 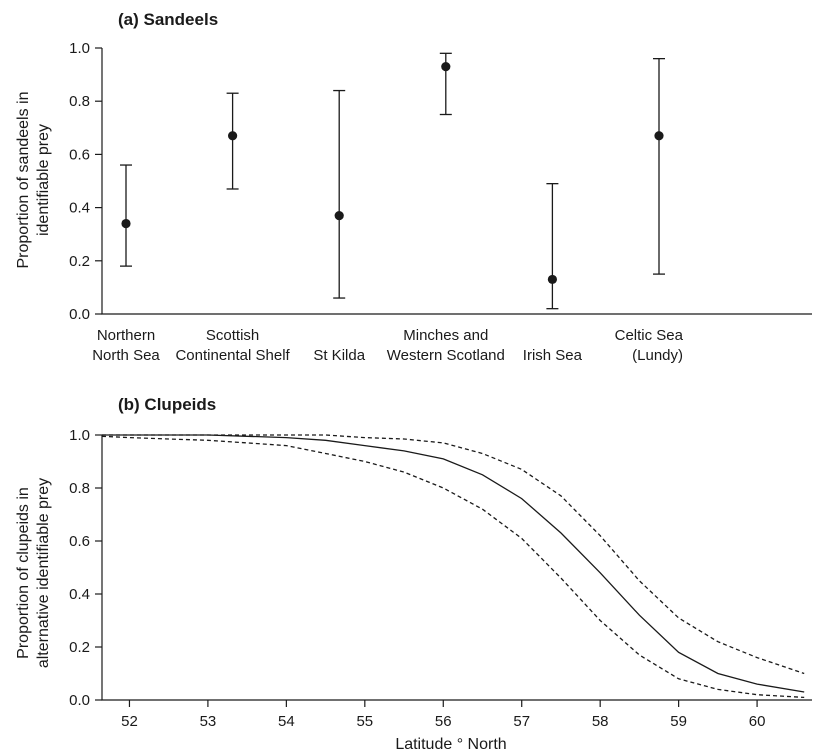 I want to click on x-tick-label: 54, so click(x=286, y=721).